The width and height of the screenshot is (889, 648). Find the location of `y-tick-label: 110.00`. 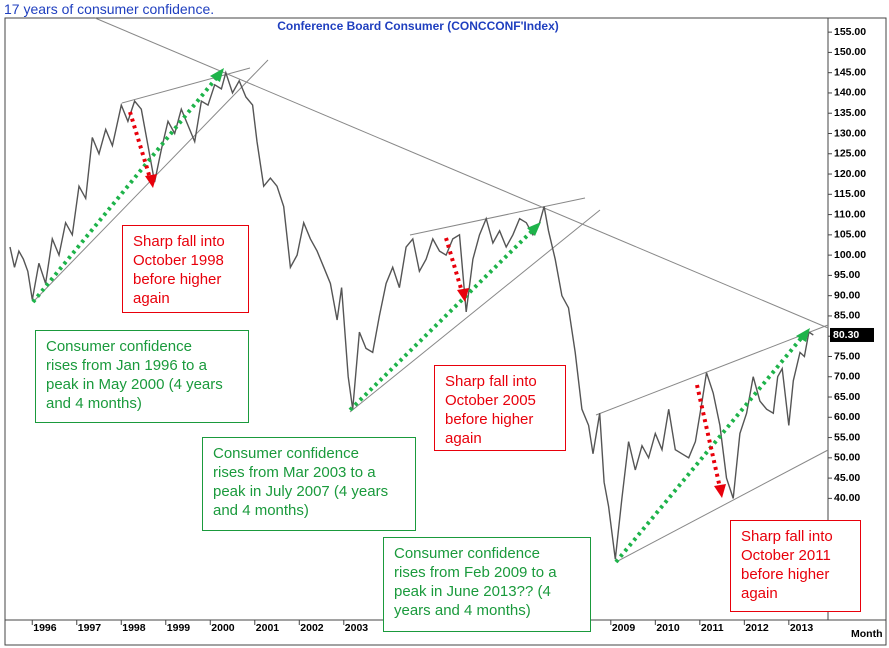

y-tick-label: 110.00 is located at coordinates (850, 214).